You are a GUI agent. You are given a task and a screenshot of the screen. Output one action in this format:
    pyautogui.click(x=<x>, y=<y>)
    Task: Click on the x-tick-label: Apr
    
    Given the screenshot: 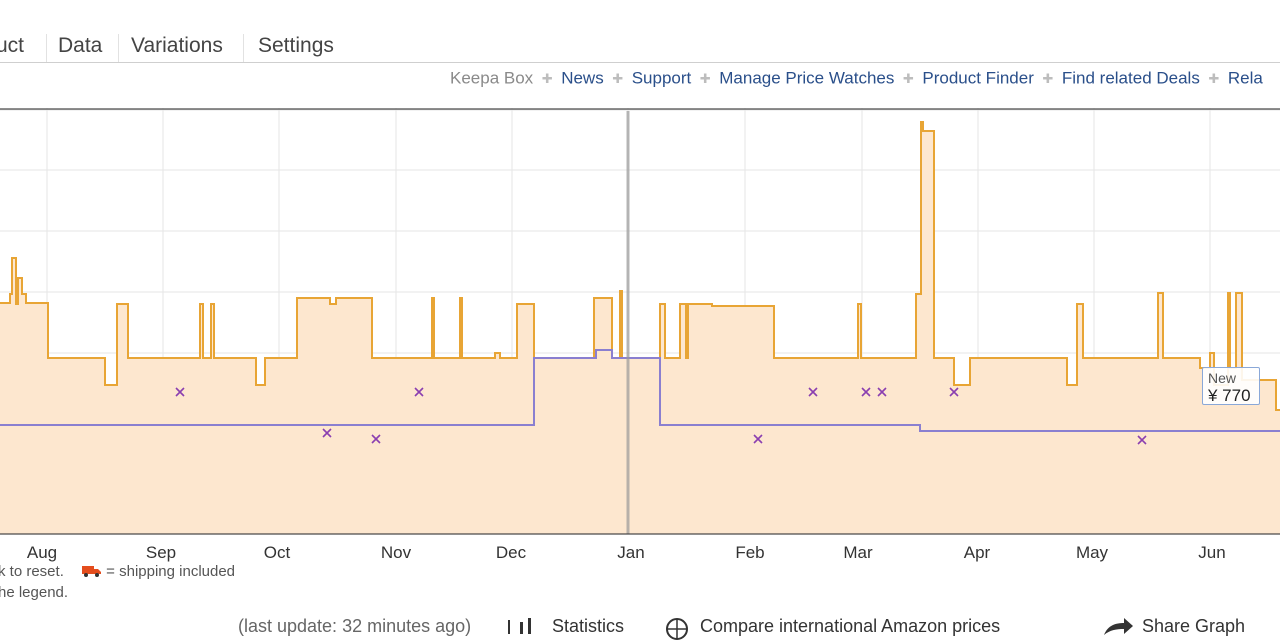 What is the action you would take?
    pyautogui.click(x=977, y=552)
    